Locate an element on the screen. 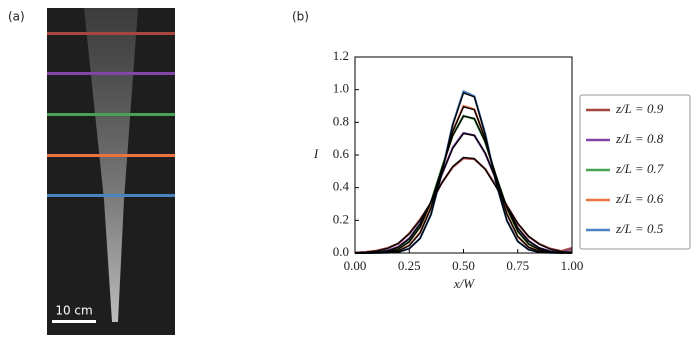 This screenshot has height=343, width=694. y-tick-label: 0.8 is located at coordinates (341, 120).